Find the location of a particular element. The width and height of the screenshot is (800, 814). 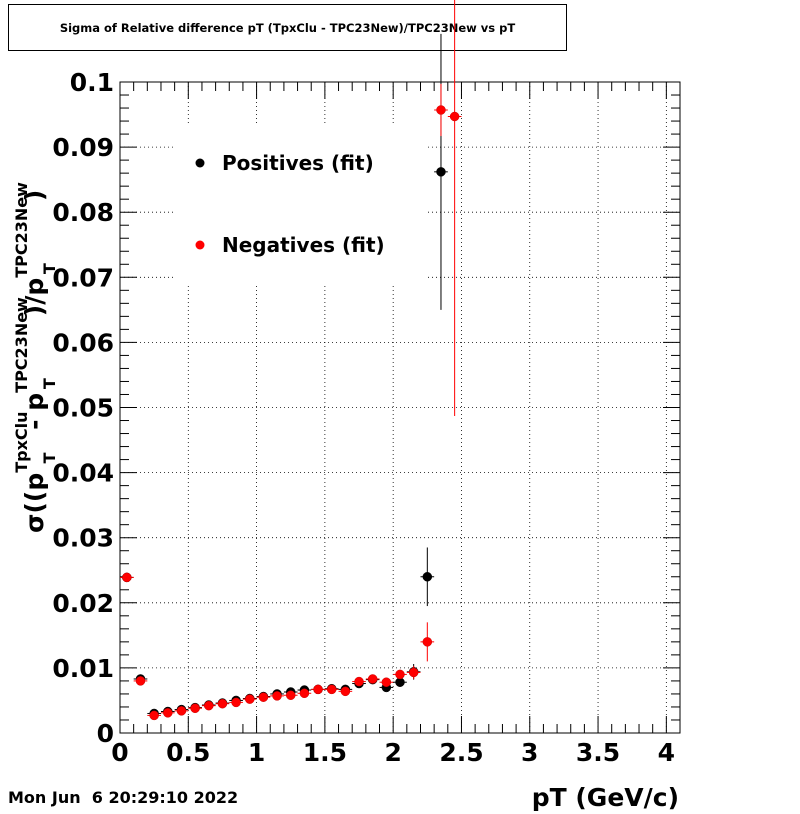

legend-label: Positives (fit) is located at coordinates (298, 163).